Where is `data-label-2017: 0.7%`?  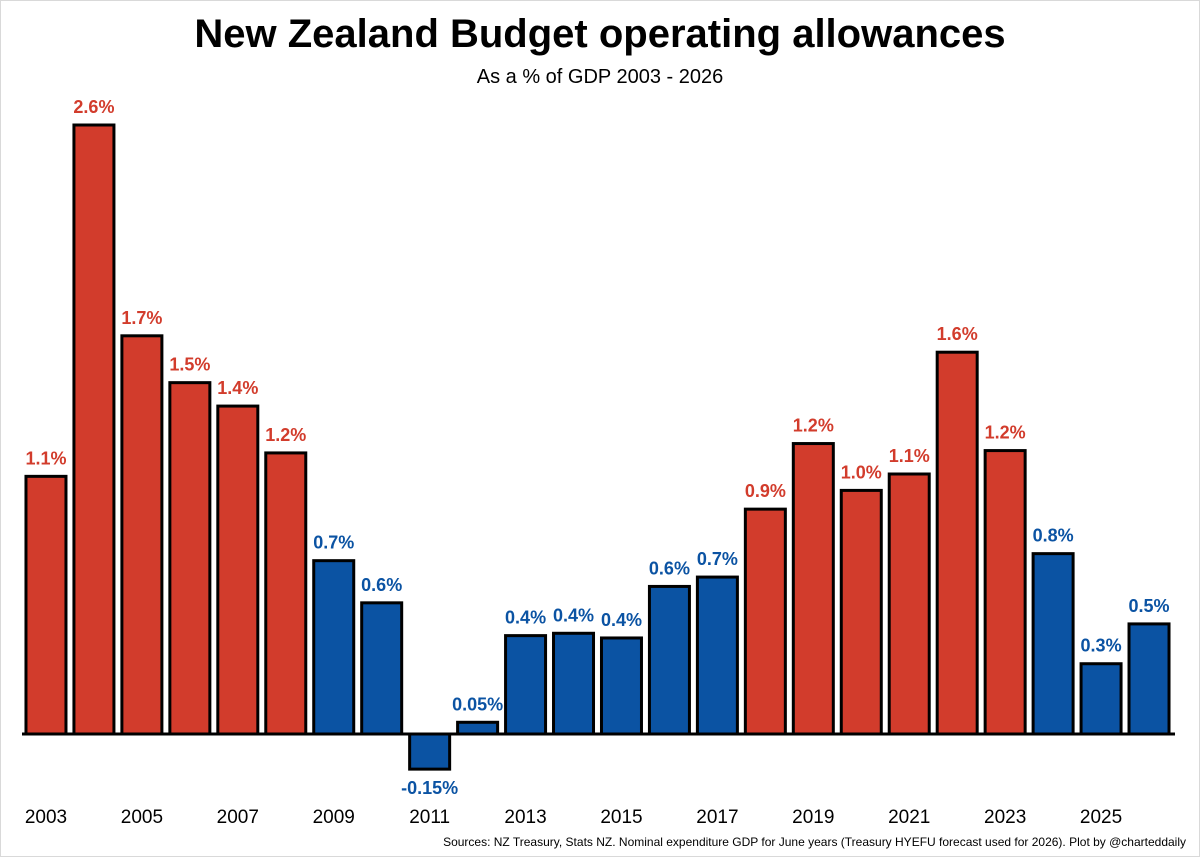 data-label-2017: 0.7% is located at coordinates (717, 559).